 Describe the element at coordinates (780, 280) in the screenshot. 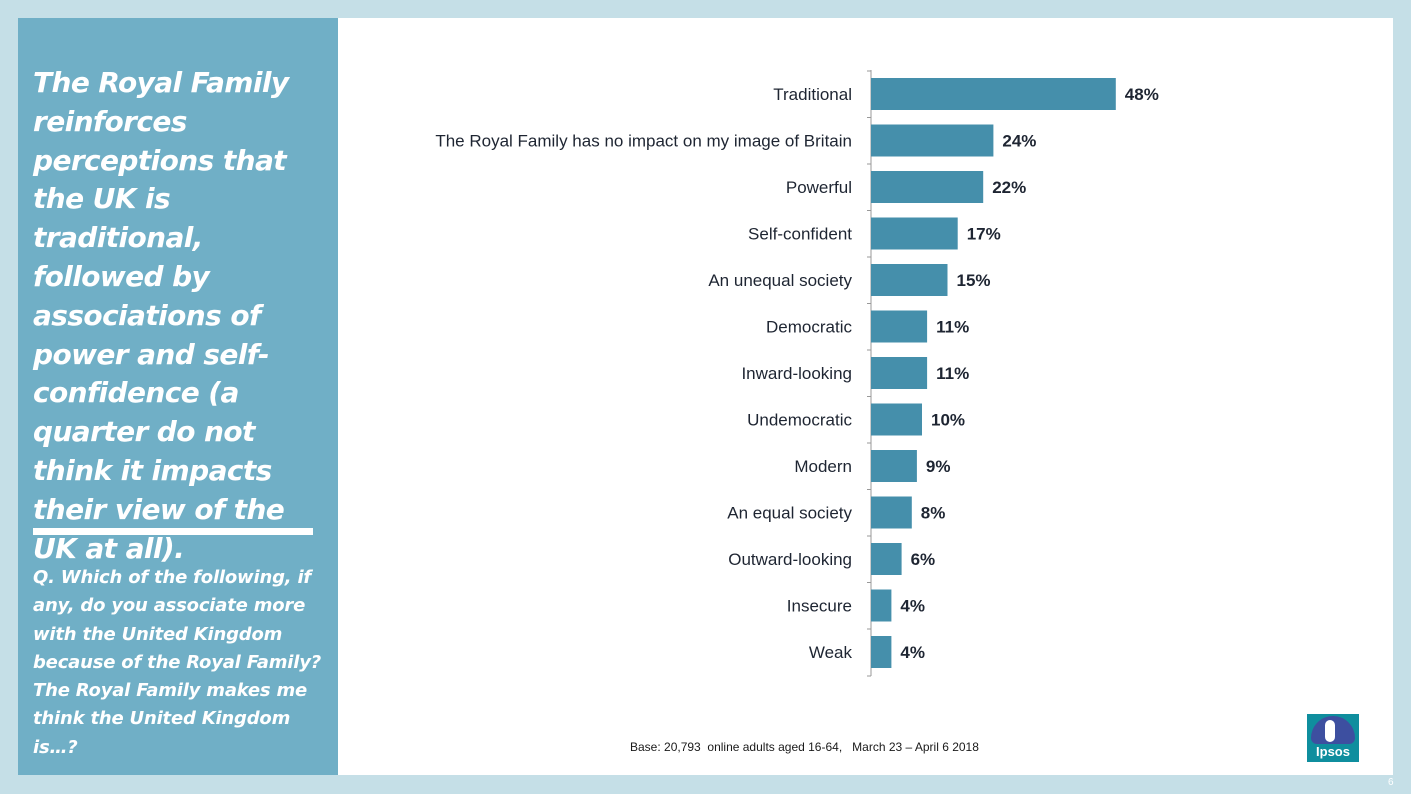

I see `category-label: An unequal society` at that location.